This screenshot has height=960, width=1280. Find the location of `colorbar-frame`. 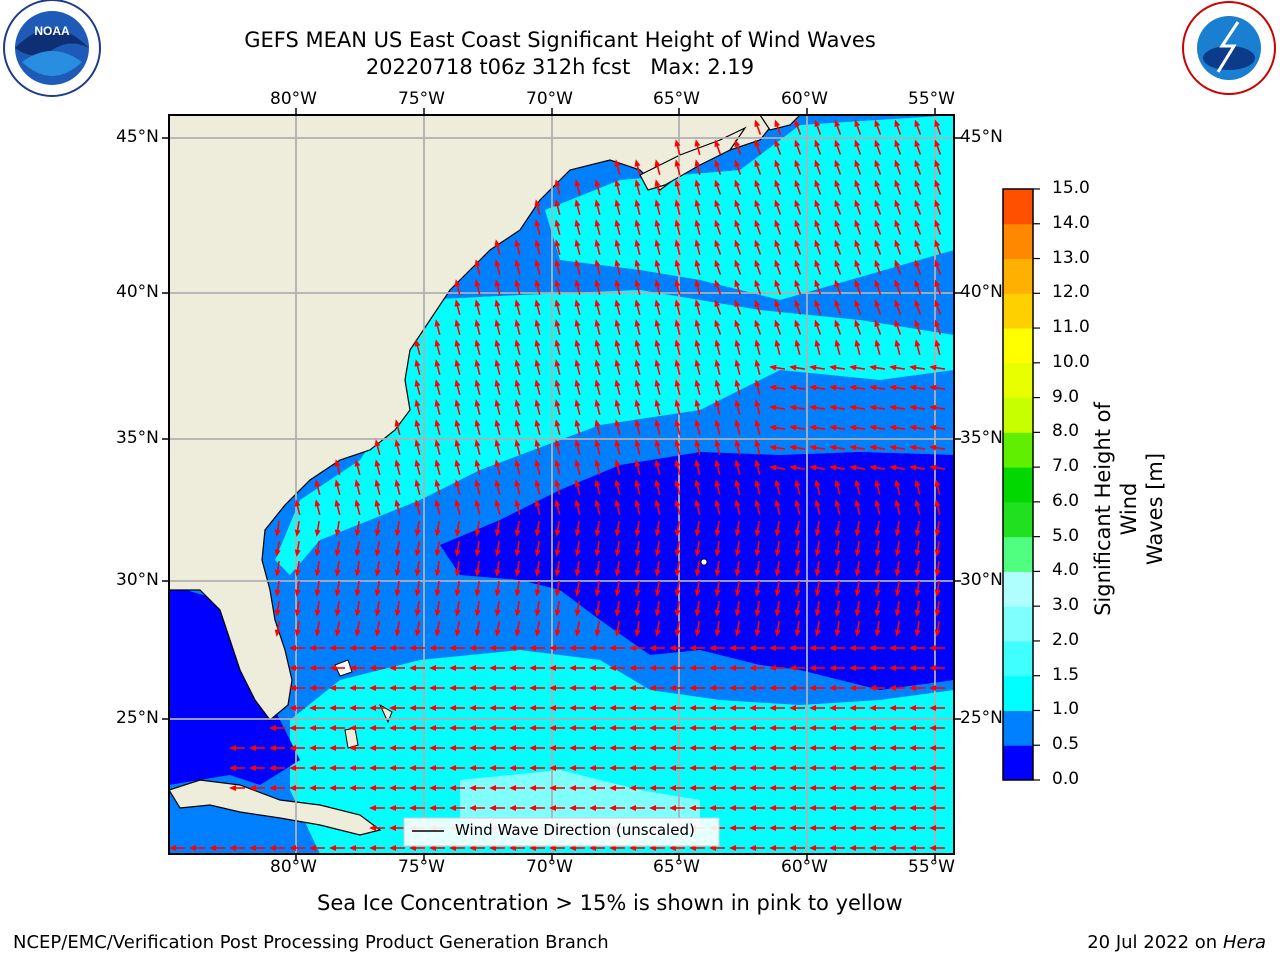

colorbar-frame is located at coordinates (1018, 484).